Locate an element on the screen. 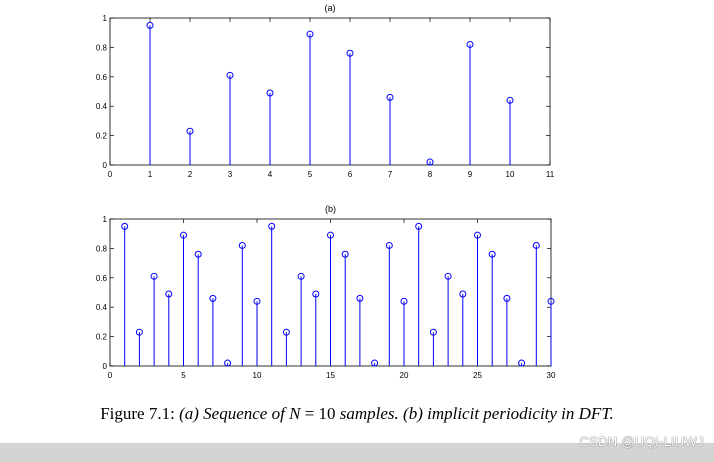 The height and width of the screenshot is (462, 714). x-tick-label: 8 is located at coordinates (430, 174).